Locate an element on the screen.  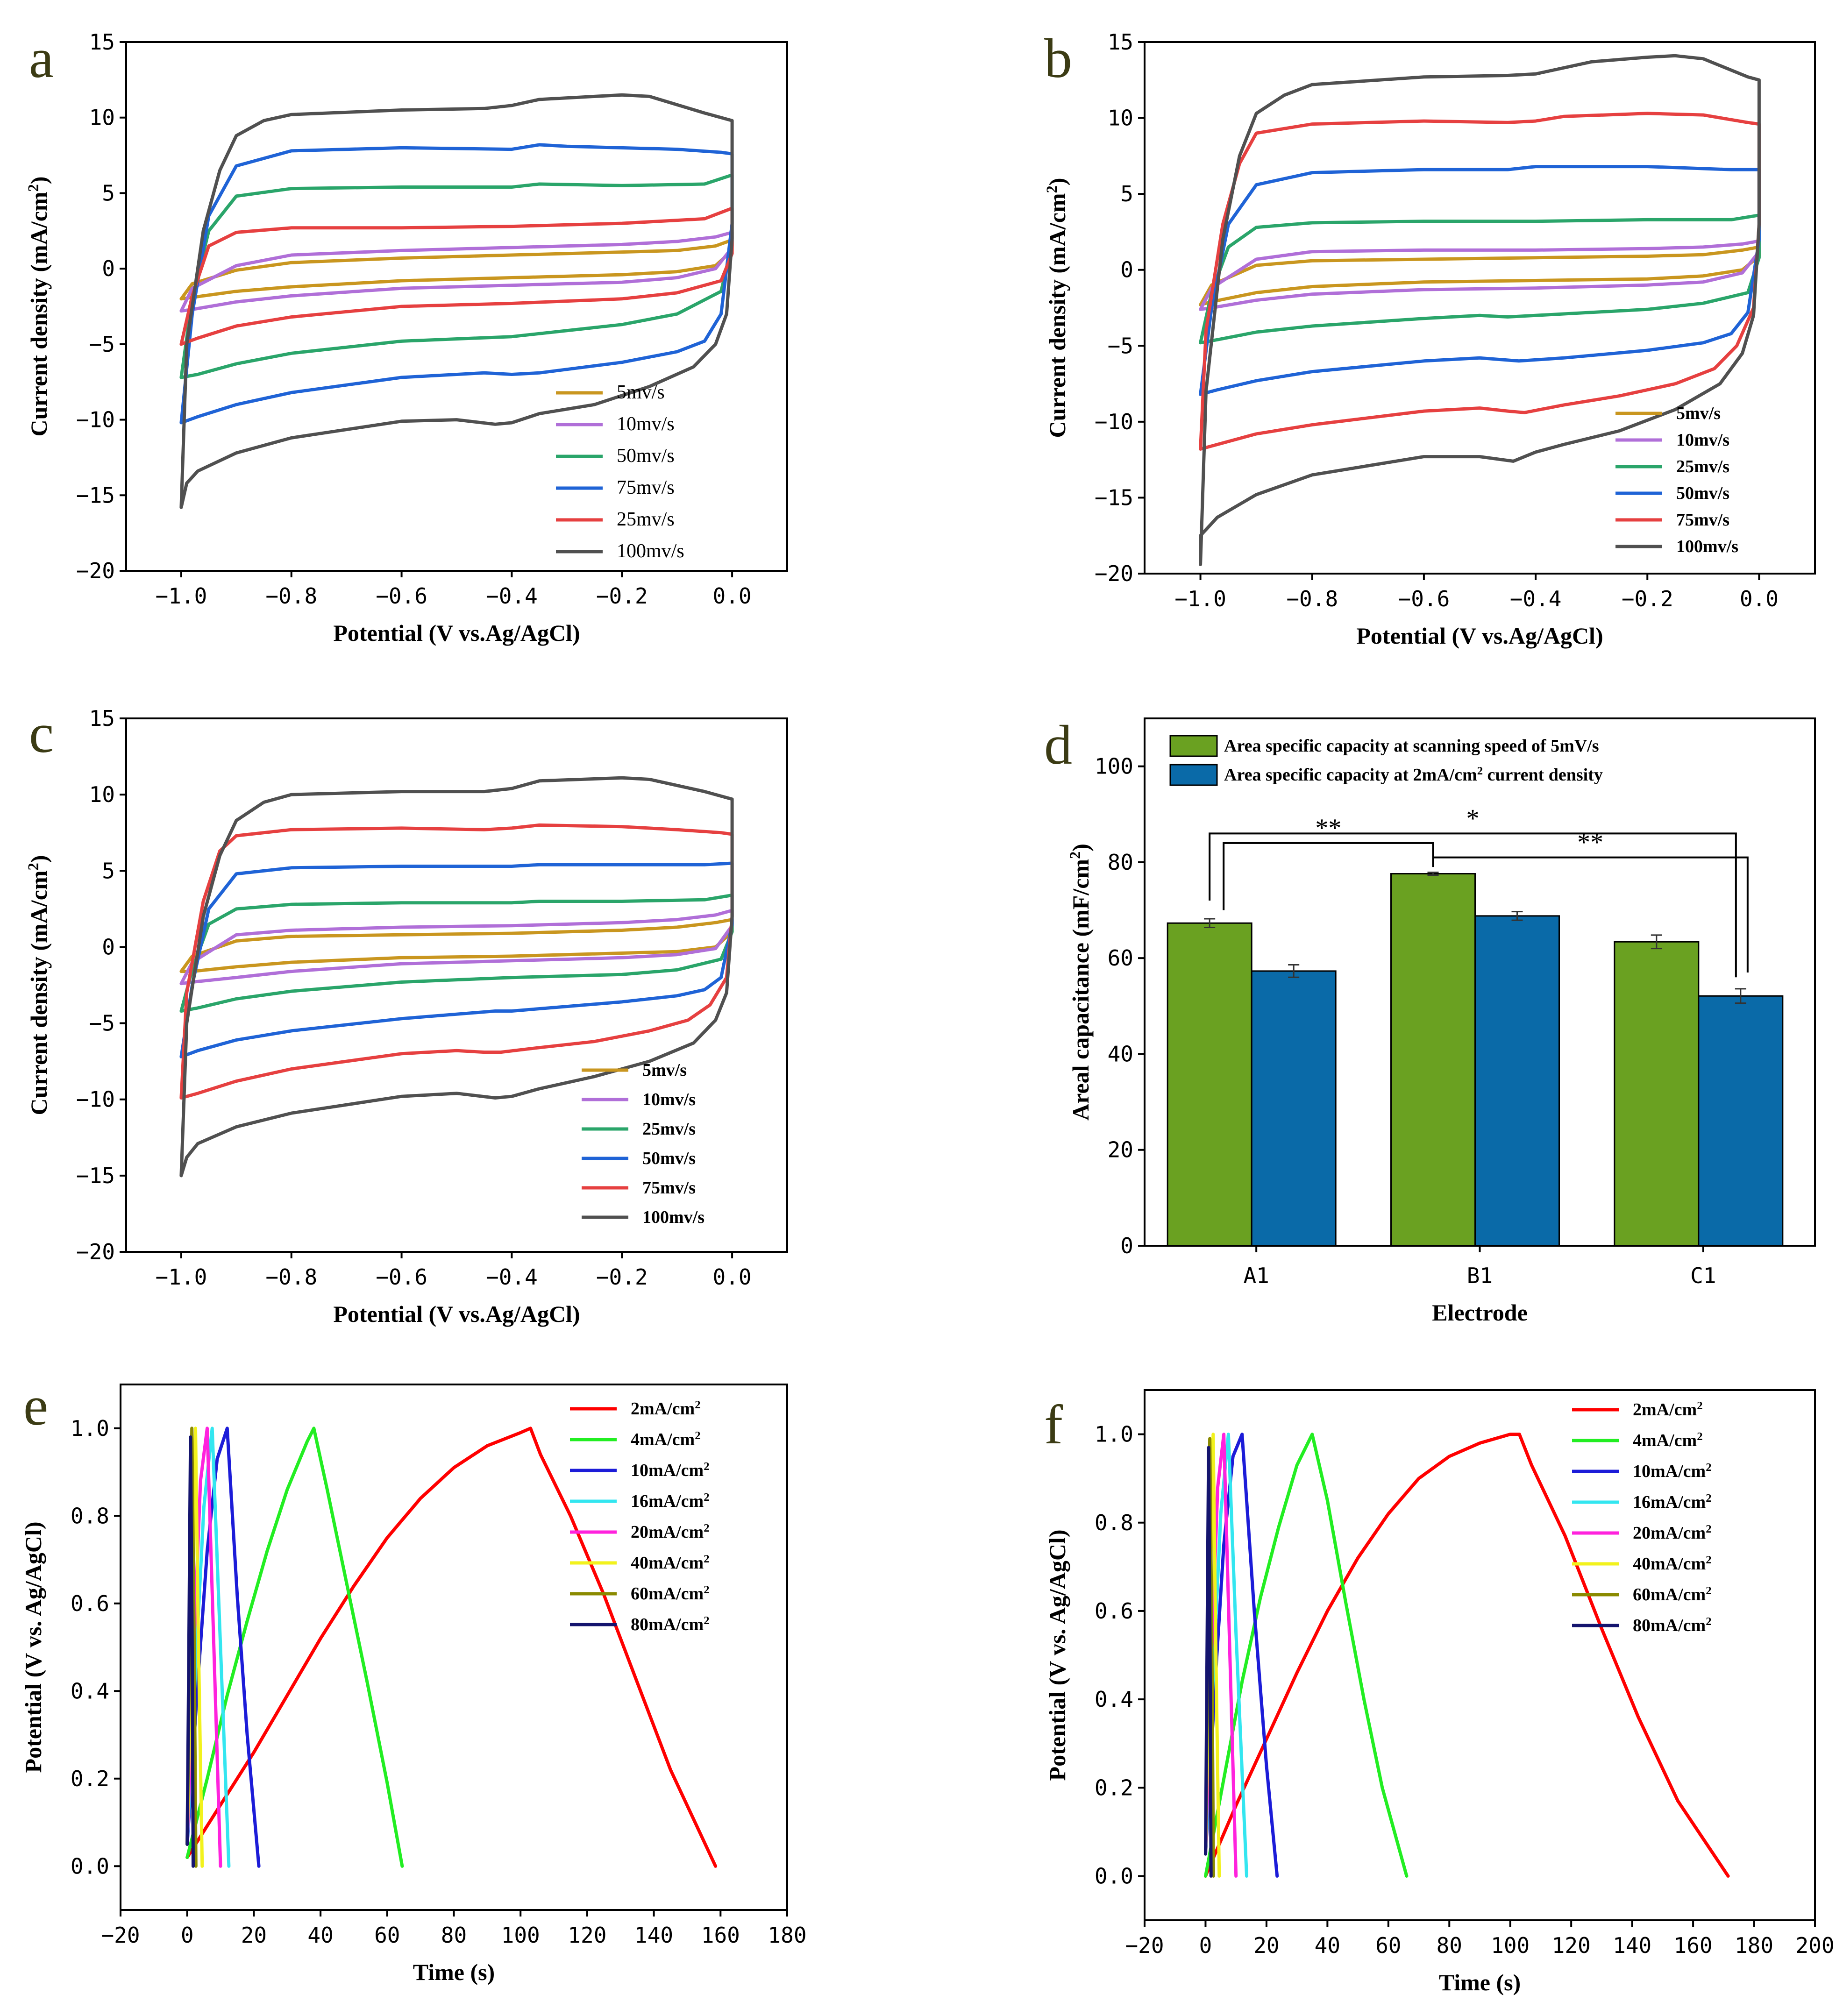
x-tick-label: −0.4 is located at coordinates (1536, 598).